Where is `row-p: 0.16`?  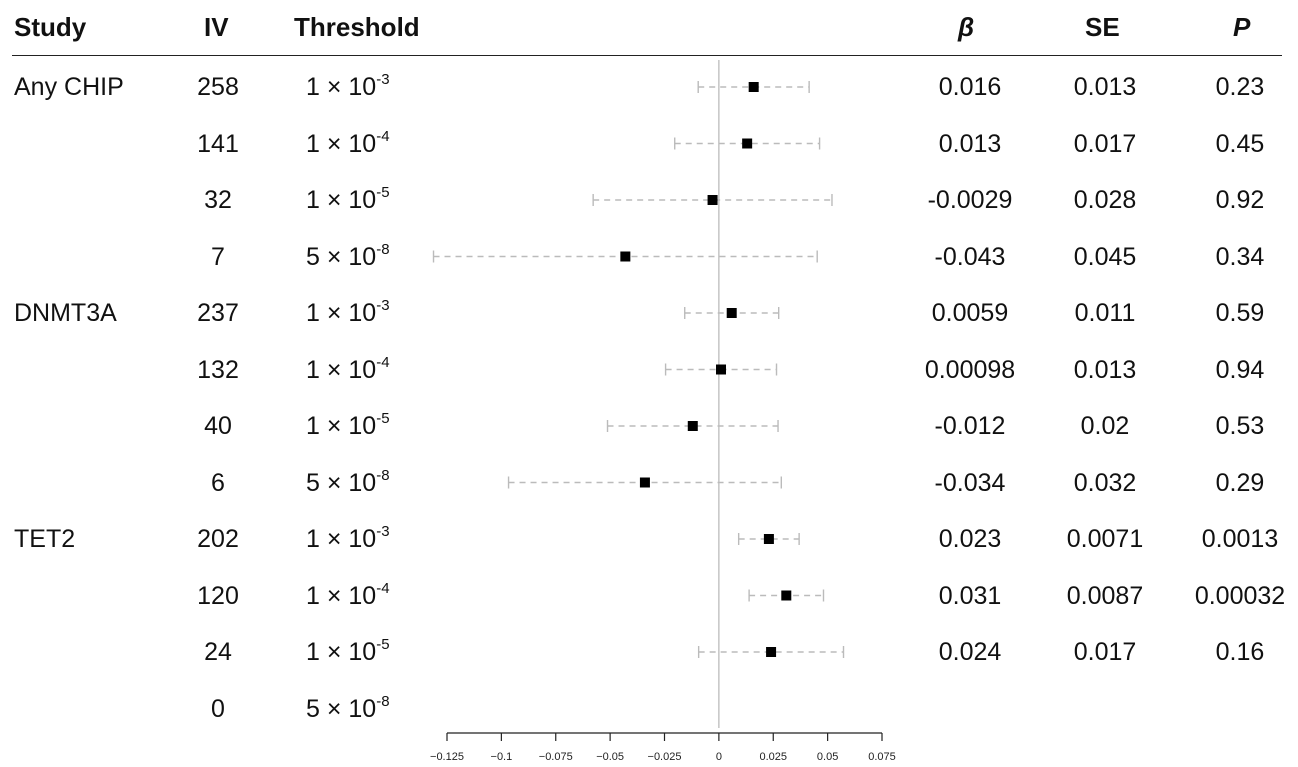
row-p: 0.16 is located at coordinates (1240, 652).